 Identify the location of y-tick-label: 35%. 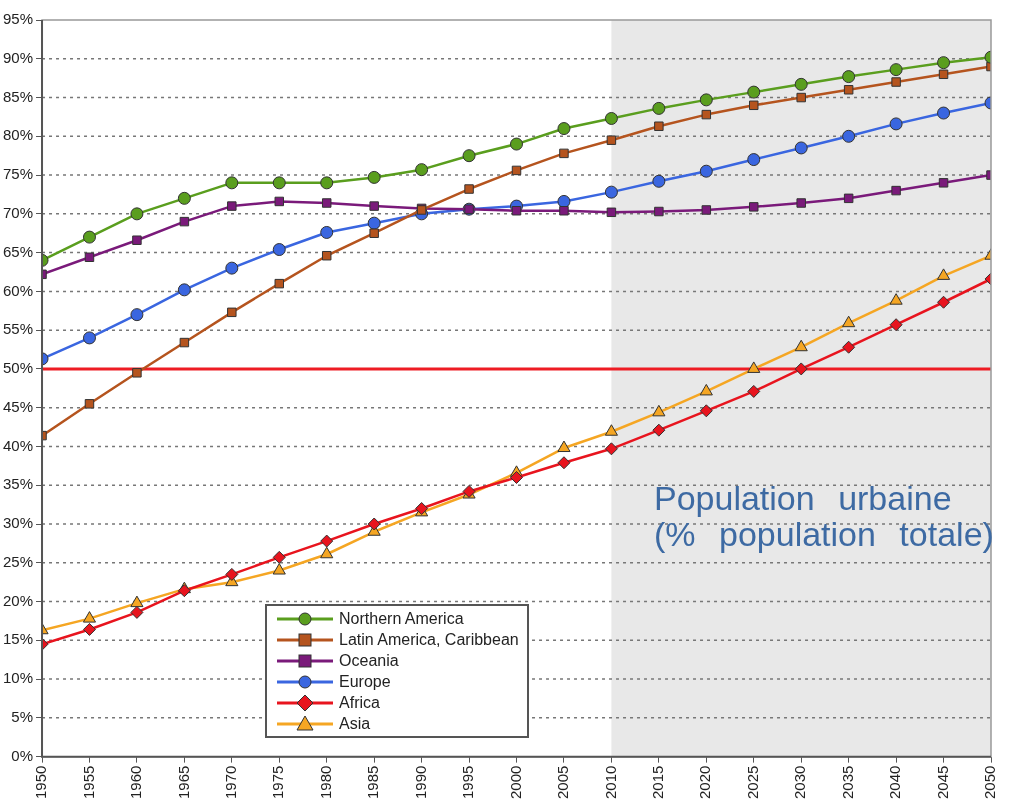
(18, 484).